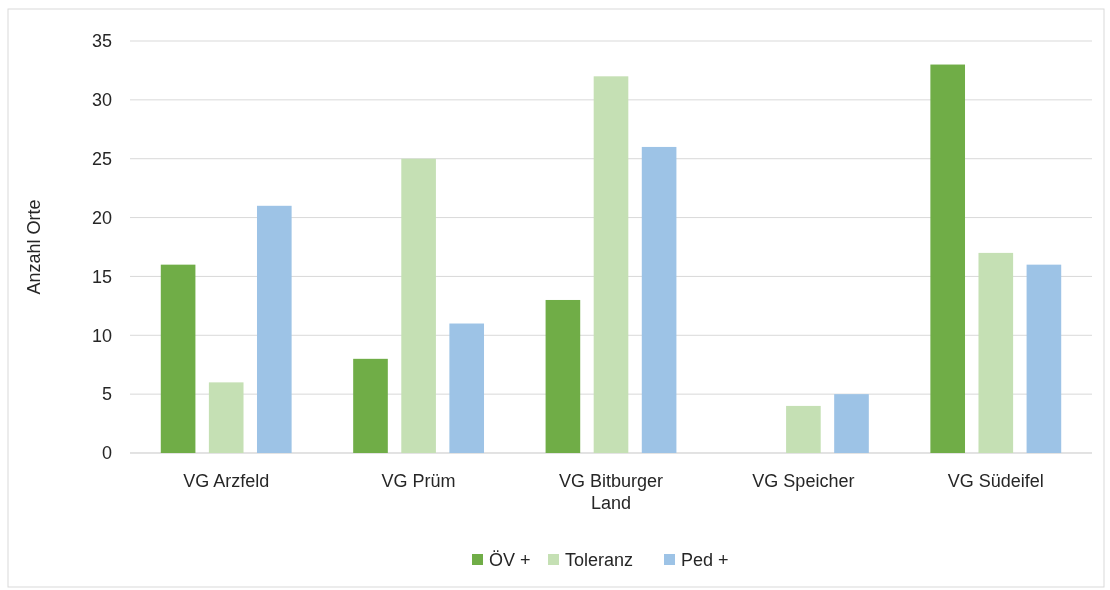  Describe the element at coordinates (34, 247) in the screenshot. I see `y-axis-title: Anzahl Orte` at that location.